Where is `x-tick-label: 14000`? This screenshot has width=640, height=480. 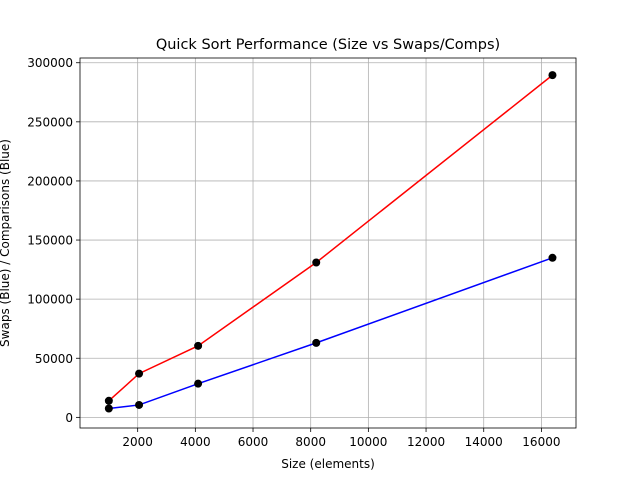
x-tick-label: 14000 is located at coordinates (484, 442).